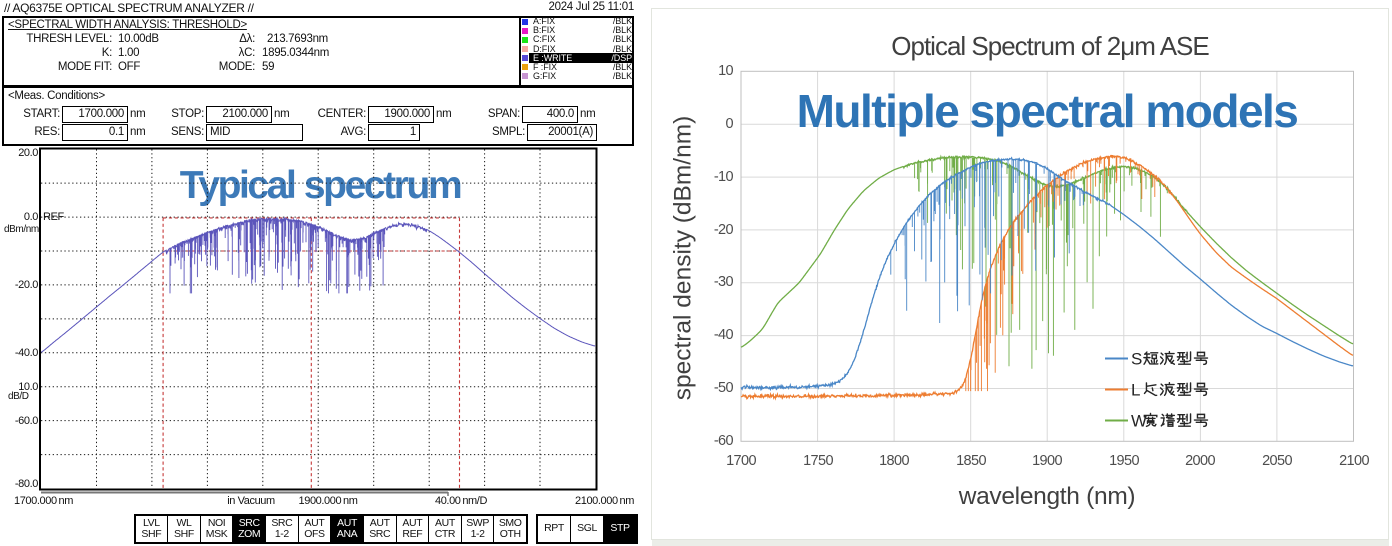 The width and height of the screenshot is (1392, 546). Describe the element at coordinates (1139, 421) in the screenshot. I see `svg-text: W` at that location.